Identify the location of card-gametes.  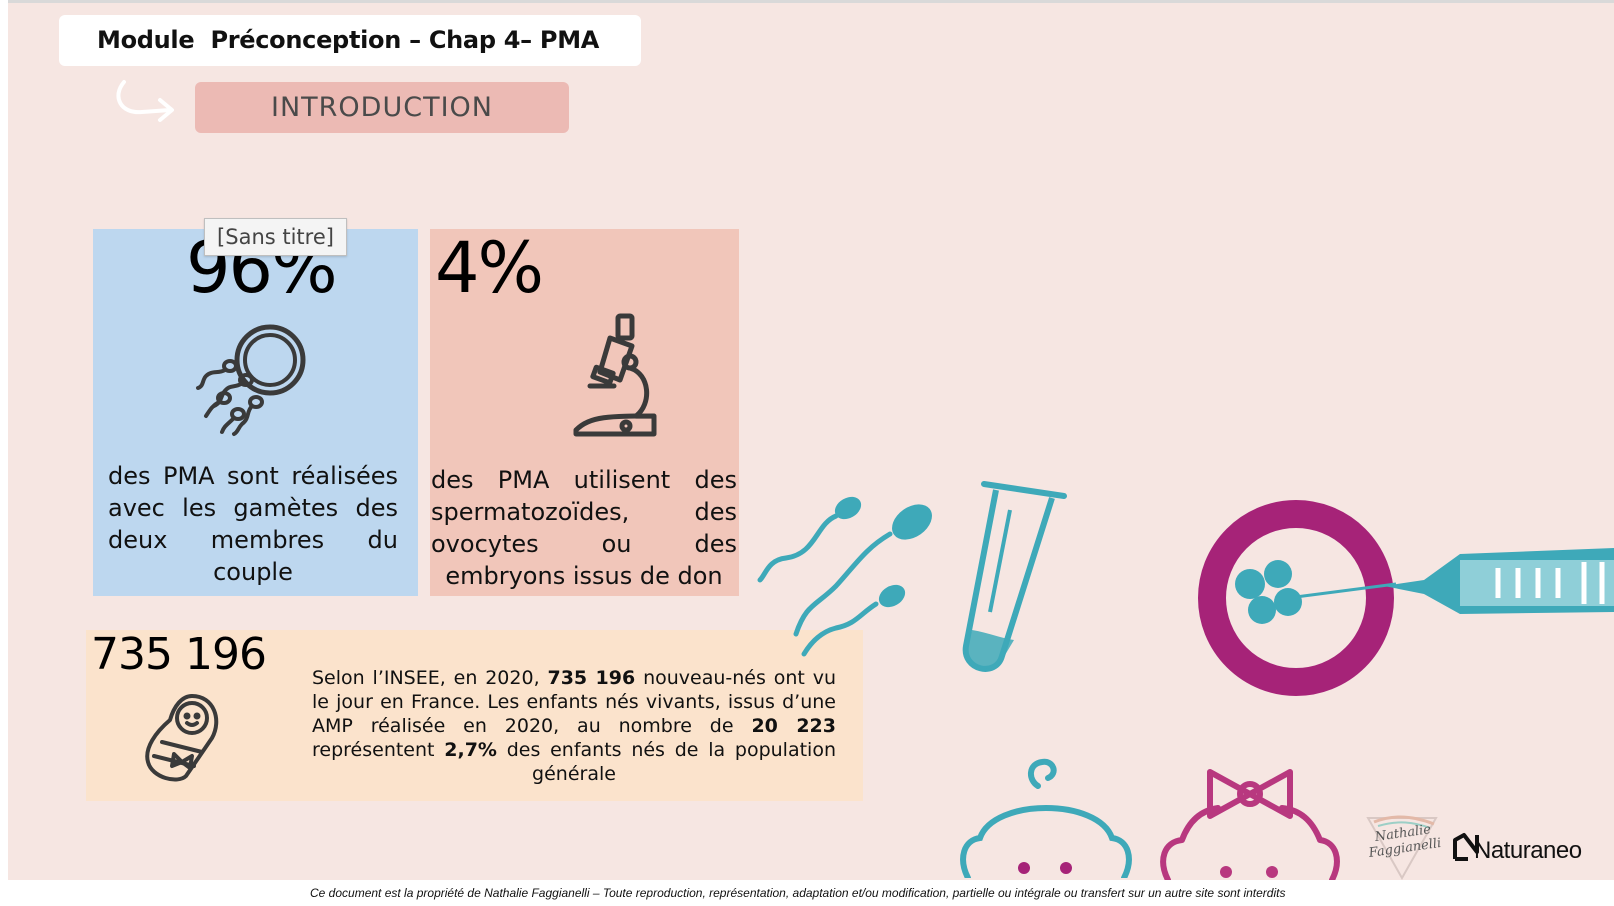
(255, 412).